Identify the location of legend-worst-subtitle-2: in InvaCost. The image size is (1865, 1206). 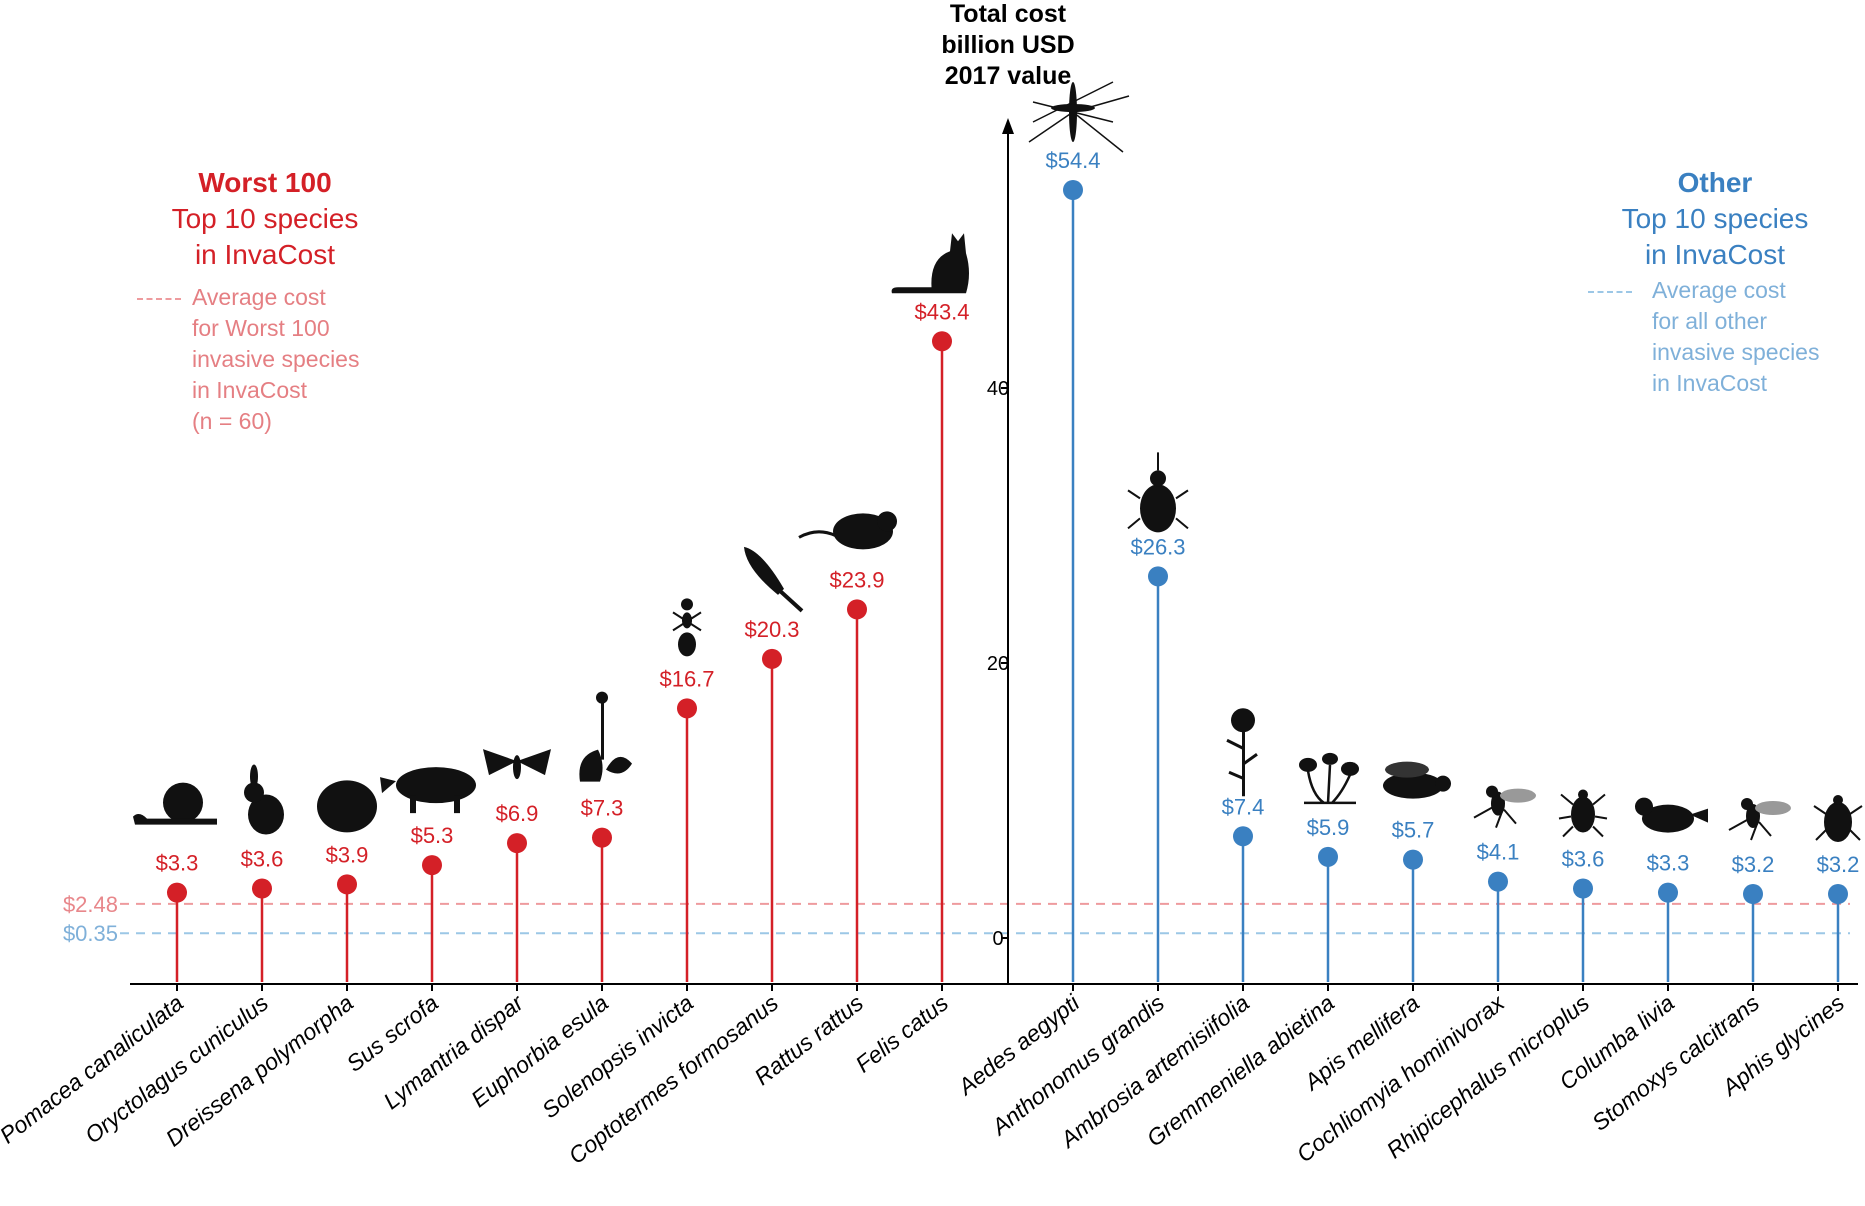
(265, 254).